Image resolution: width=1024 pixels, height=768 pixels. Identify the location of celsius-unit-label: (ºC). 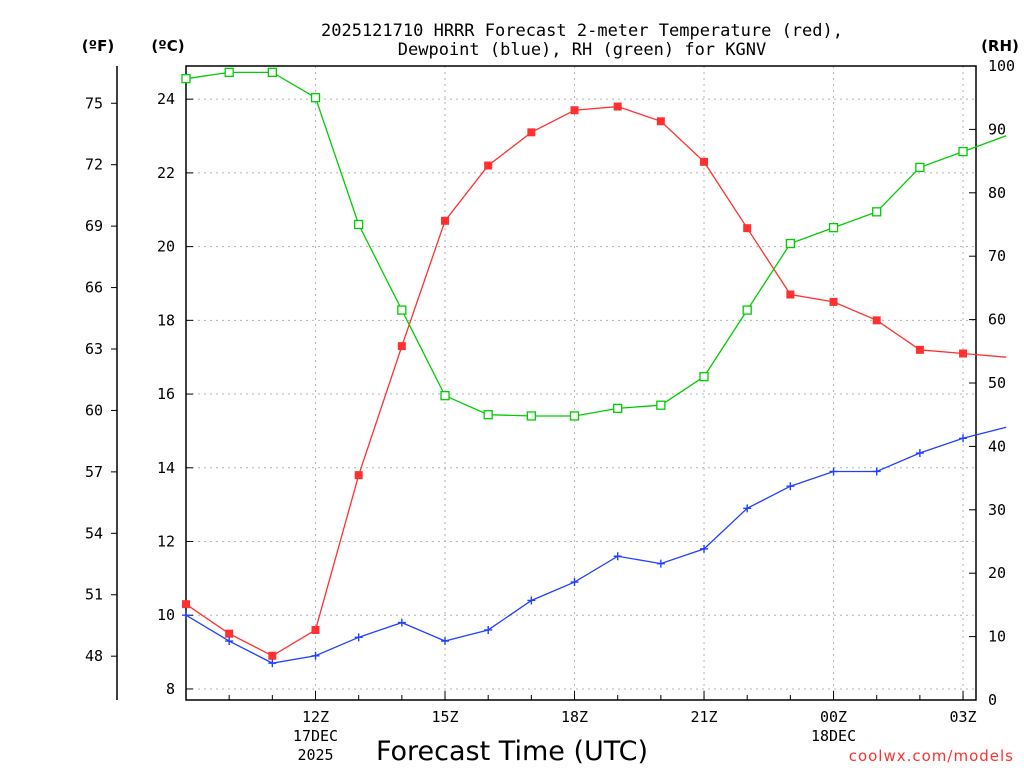
(167, 46).